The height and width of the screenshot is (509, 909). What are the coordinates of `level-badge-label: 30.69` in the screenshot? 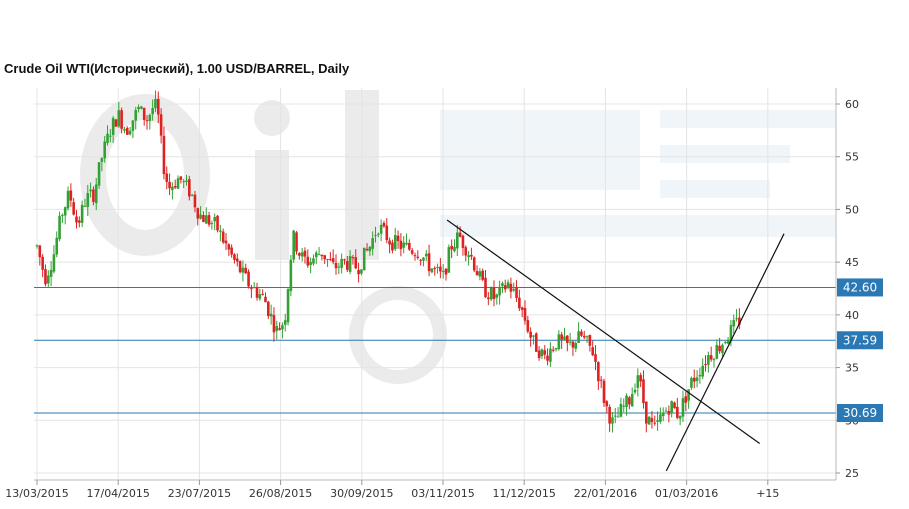 It's located at (860, 413).